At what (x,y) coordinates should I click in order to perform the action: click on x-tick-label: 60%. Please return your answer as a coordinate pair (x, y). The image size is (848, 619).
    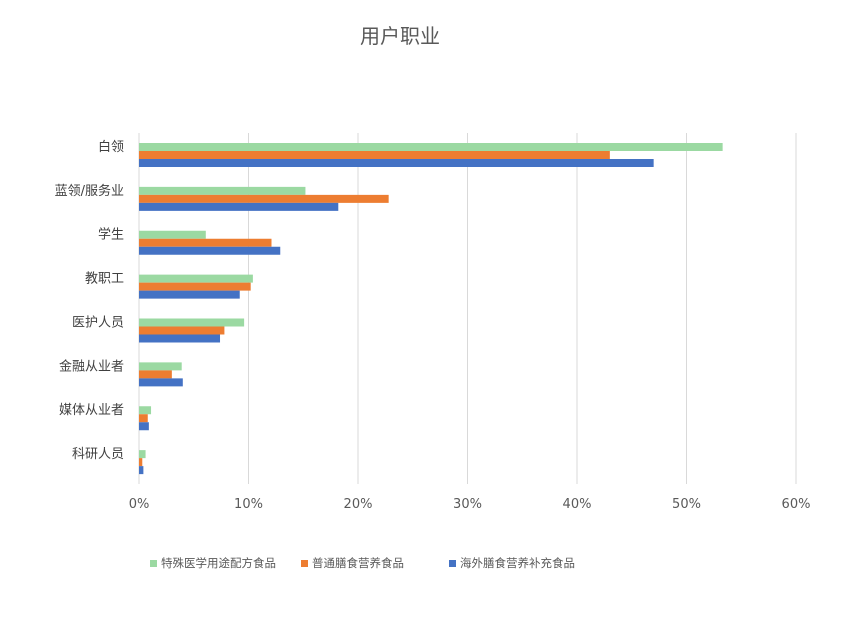
    Looking at the image, I should click on (796, 504).